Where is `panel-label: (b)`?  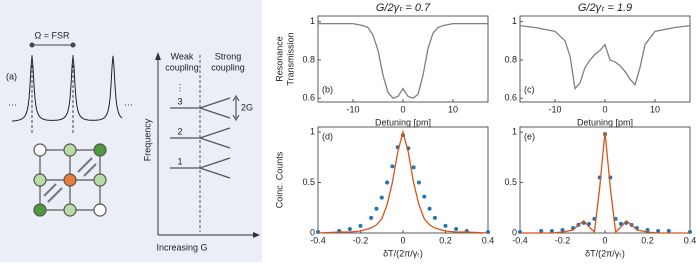 panel-label: (b) is located at coordinates (327, 89).